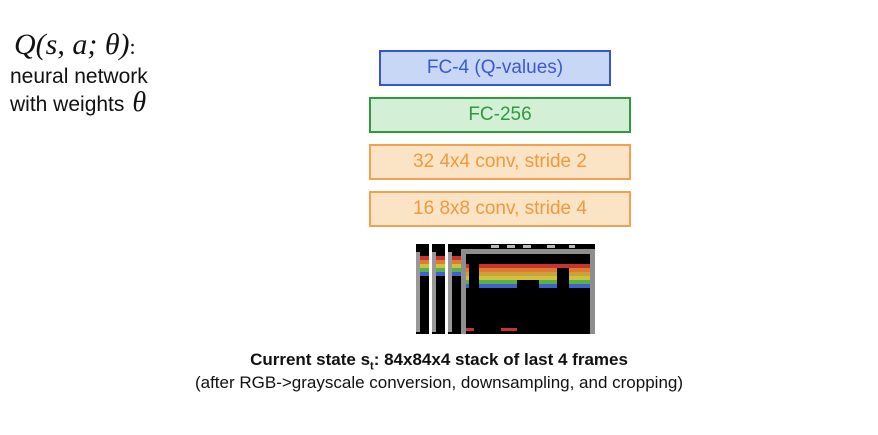 This screenshot has width=878, height=435. What do you see at coordinates (79, 76) in the screenshot?
I see `q-description-line1: neural network` at bounding box center [79, 76].